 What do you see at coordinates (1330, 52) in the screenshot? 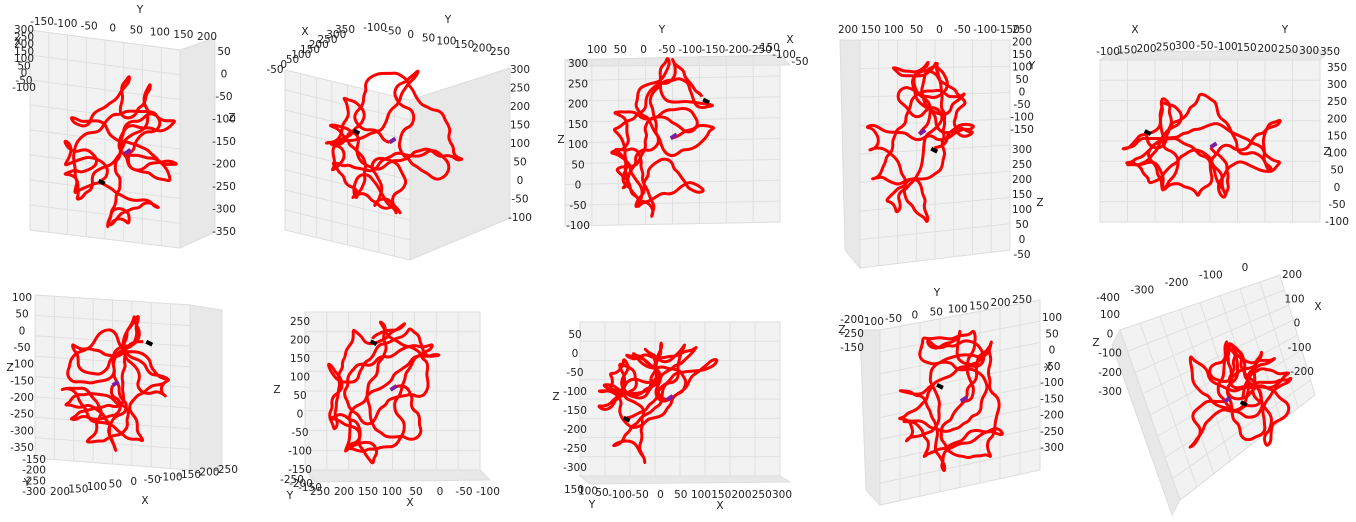
I see `tick-label: 350` at bounding box center [1330, 52].